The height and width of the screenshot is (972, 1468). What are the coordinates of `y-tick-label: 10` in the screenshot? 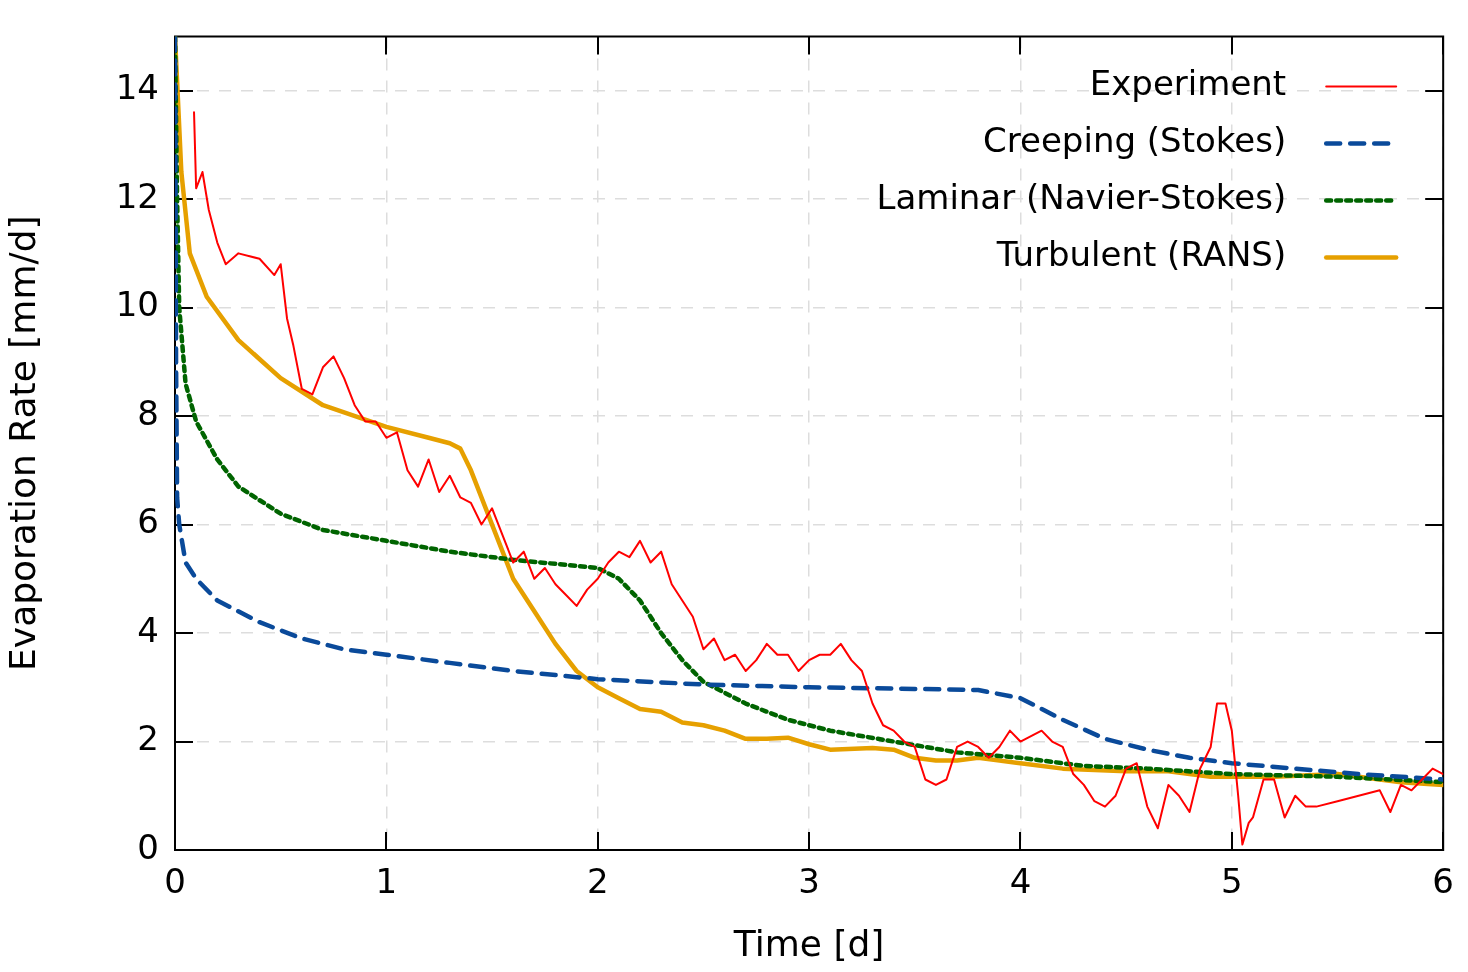 It's located at (137, 304).